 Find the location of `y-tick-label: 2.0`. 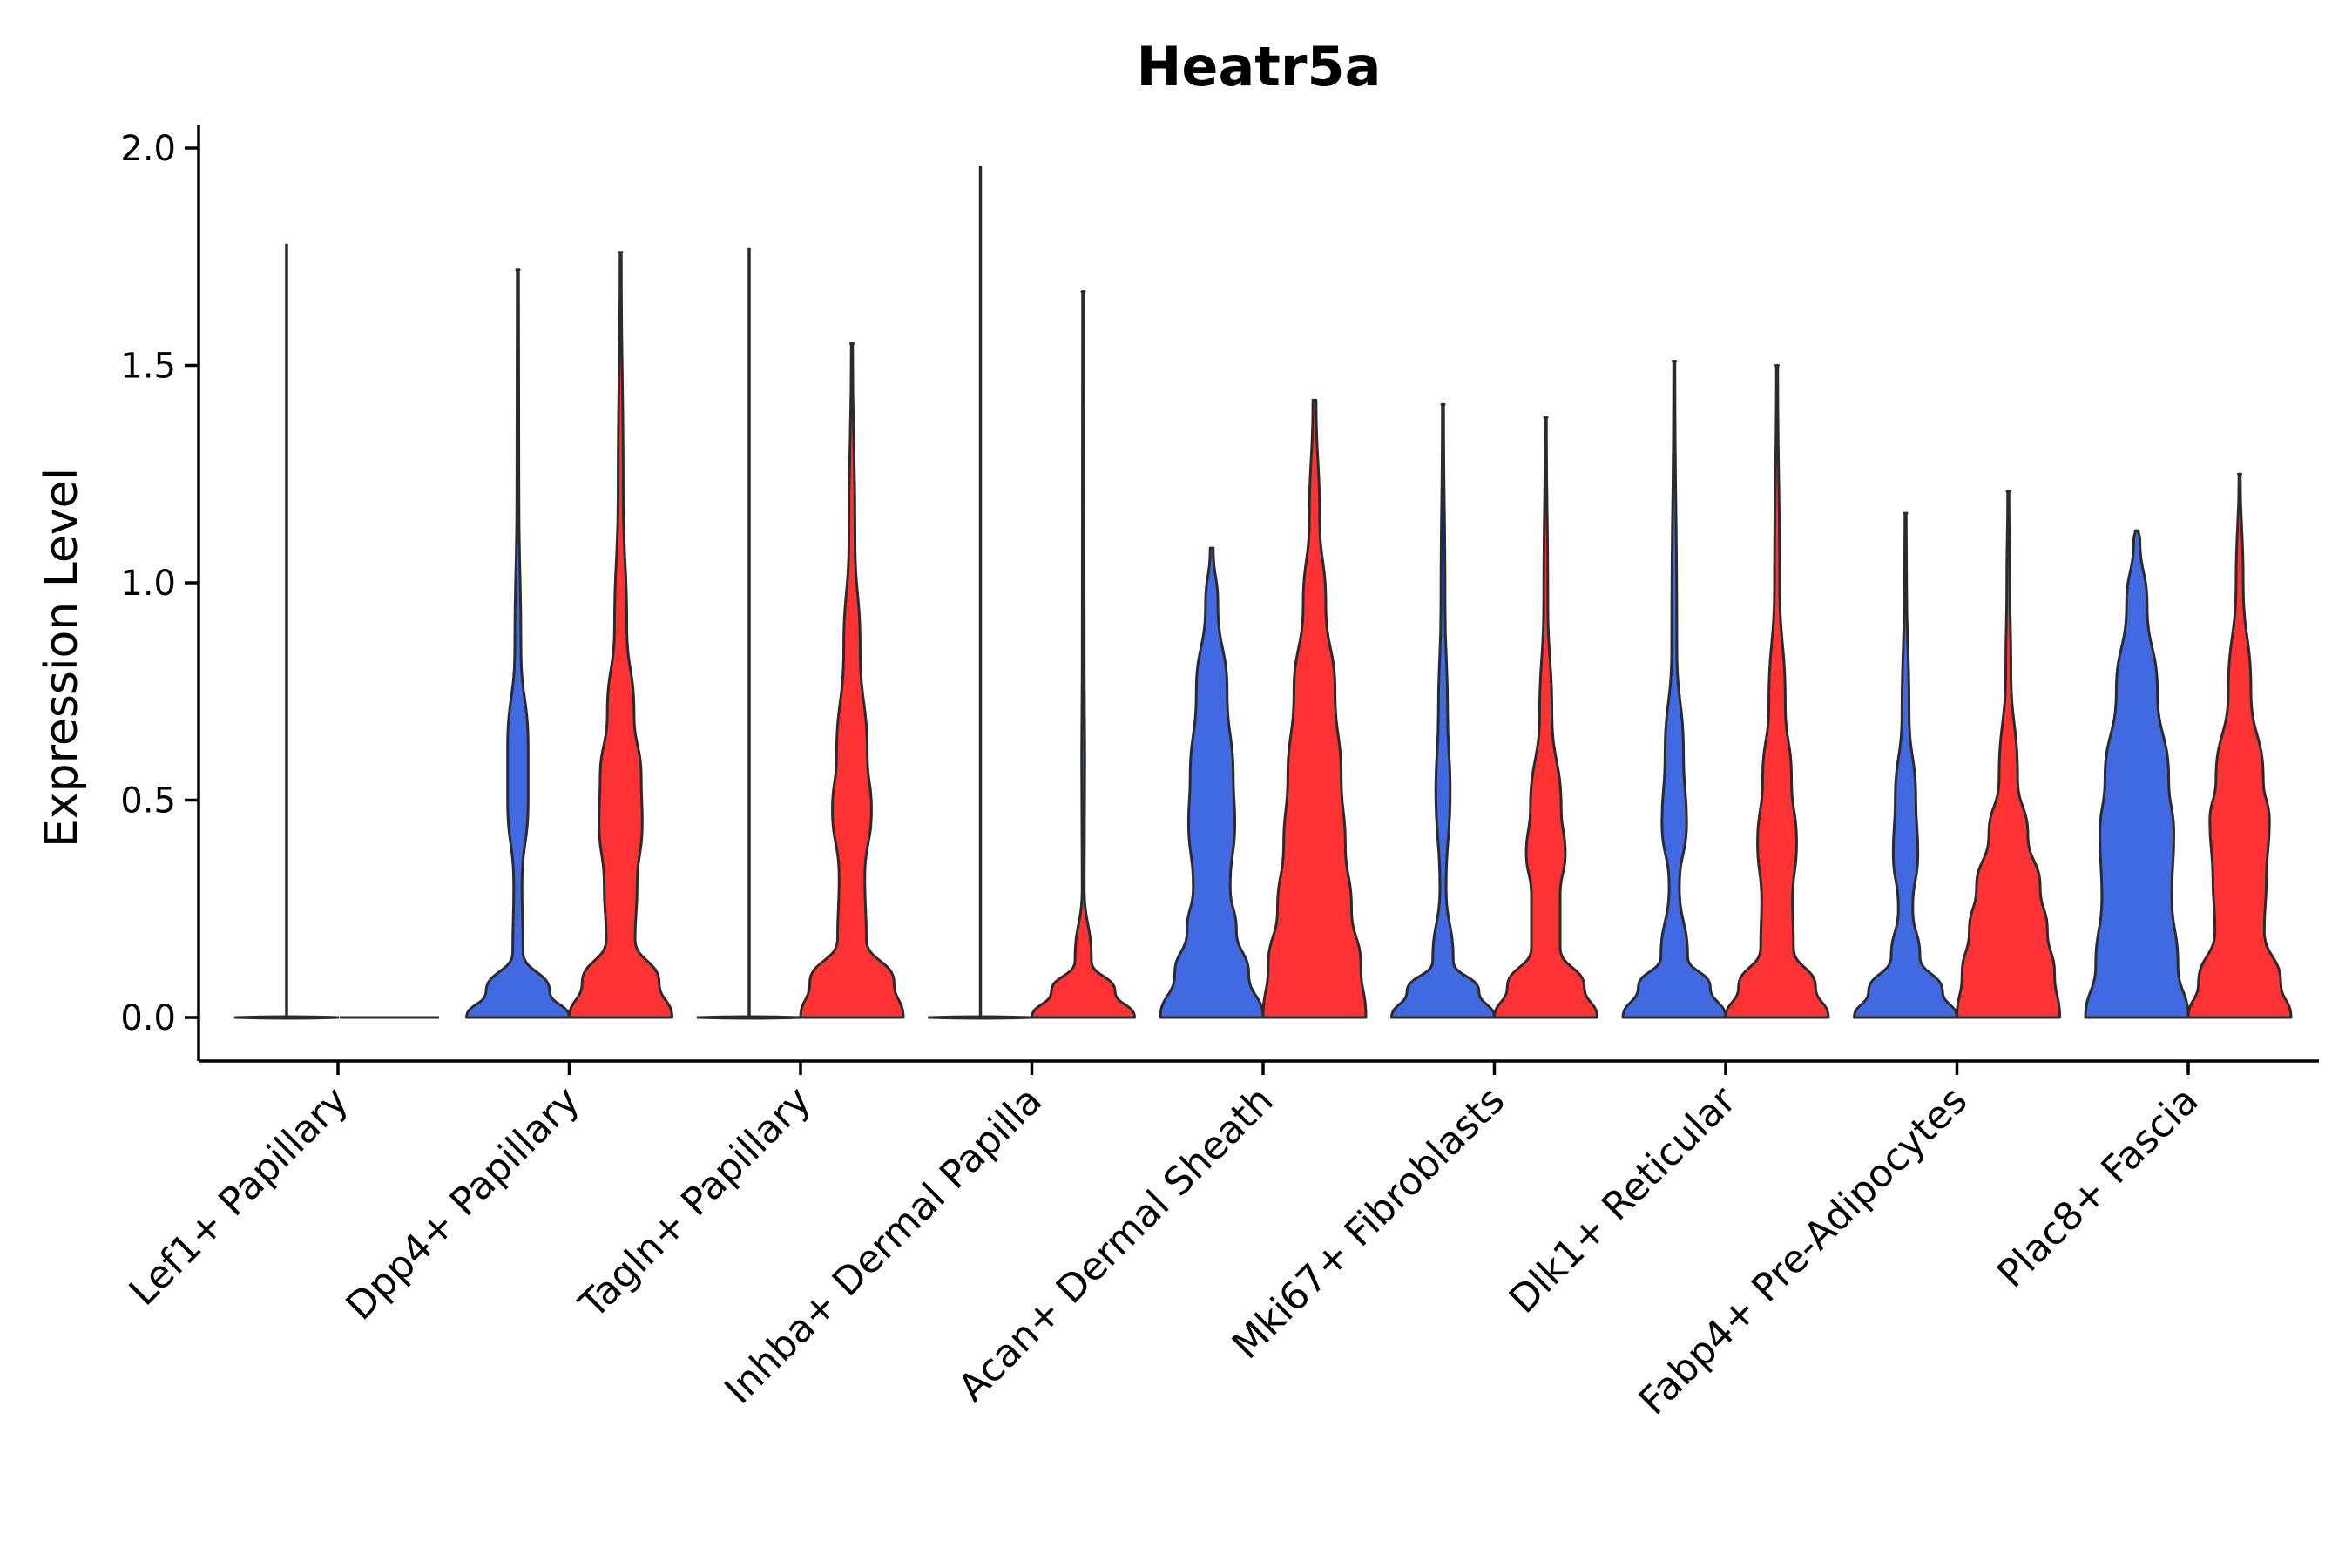

y-tick-label: 2.0 is located at coordinates (148, 149).